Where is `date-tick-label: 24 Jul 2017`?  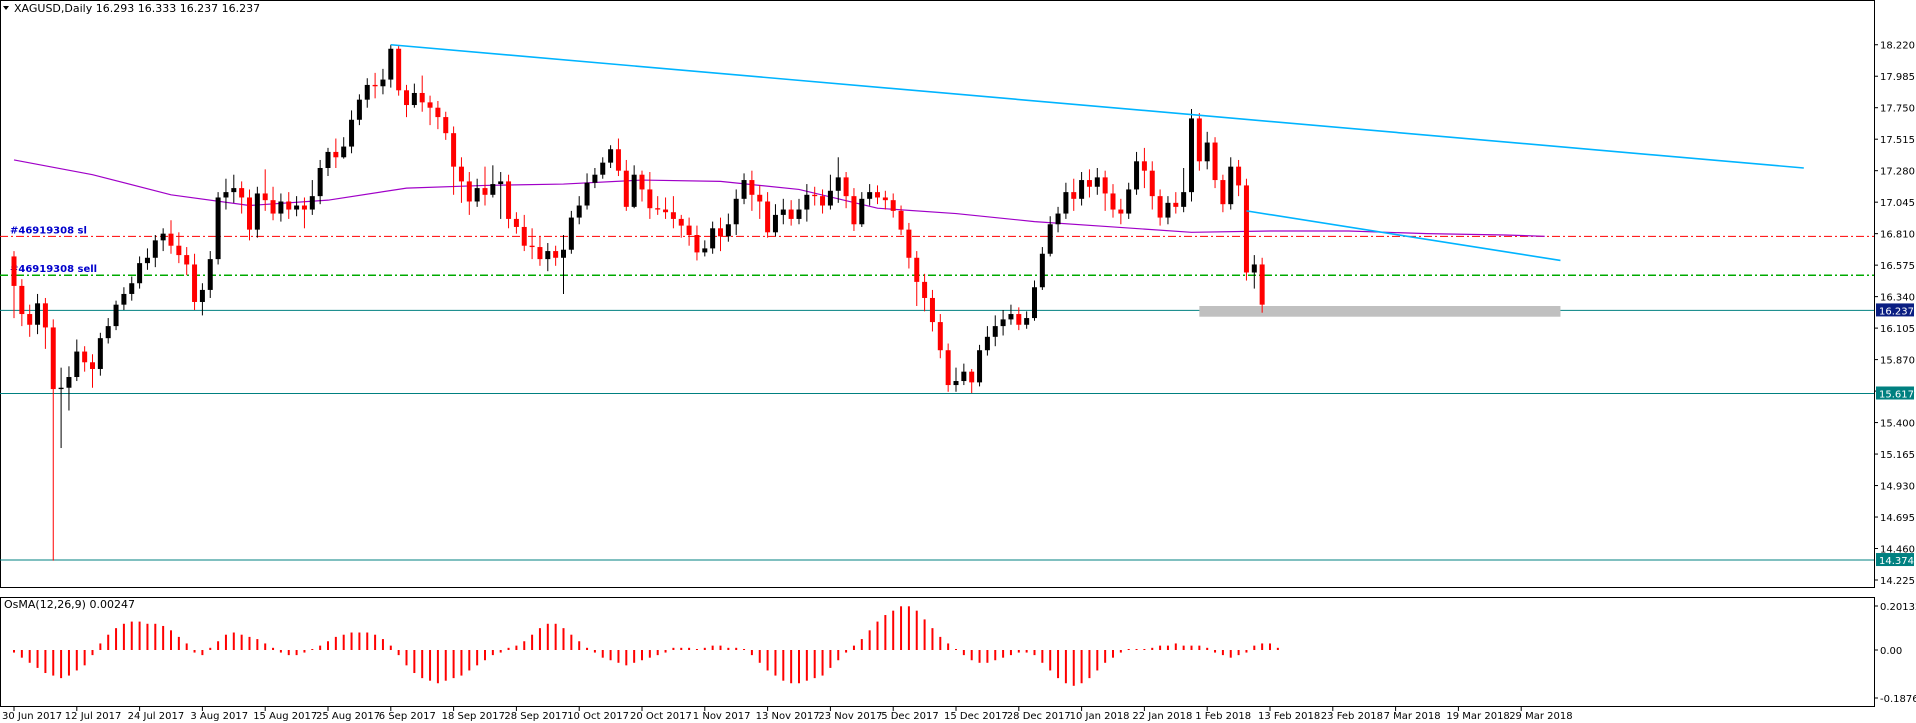
date-tick-label: 24 Jul 2017 is located at coordinates (156, 716).